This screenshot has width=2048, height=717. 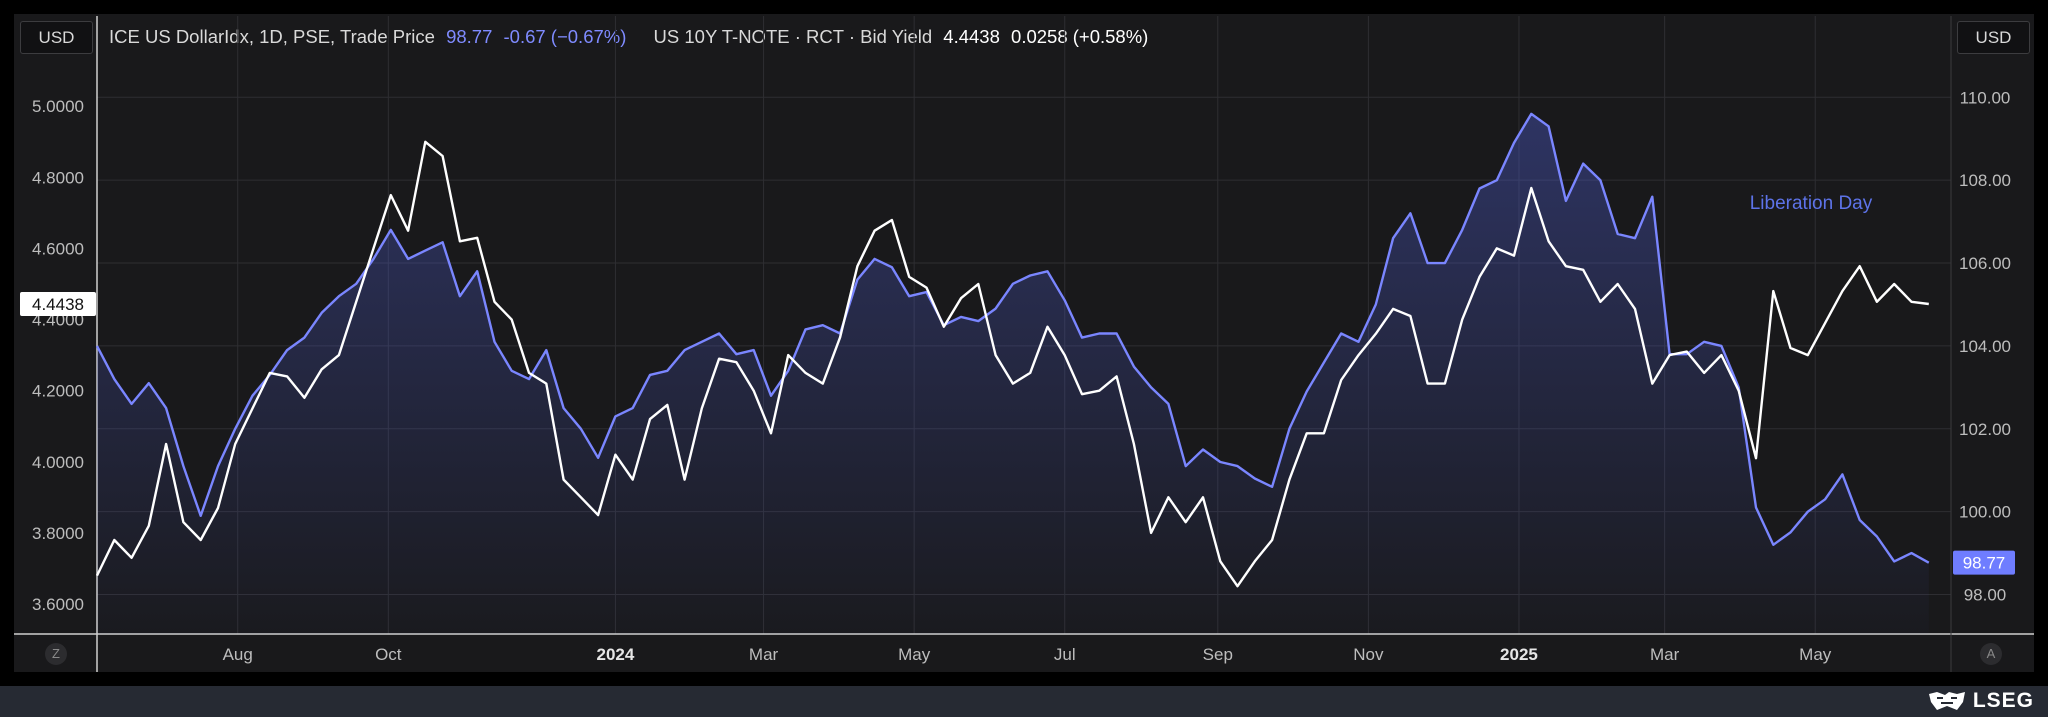 What do you see at coordinates (1985, 180) in the screenshot?
I see `right-tick-label: 108.00` at bounding box center [1985, 180].